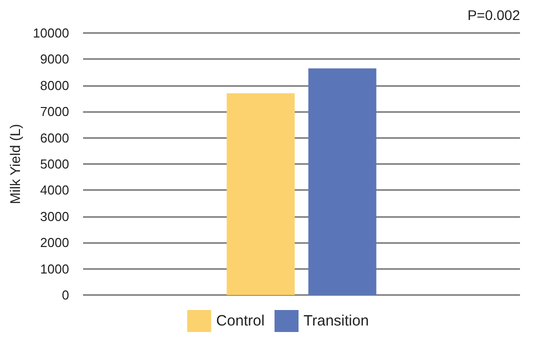  Describe the element at coordinates (55, 85) in the screenshot. I see `y-tick-label: 8000` at that location.